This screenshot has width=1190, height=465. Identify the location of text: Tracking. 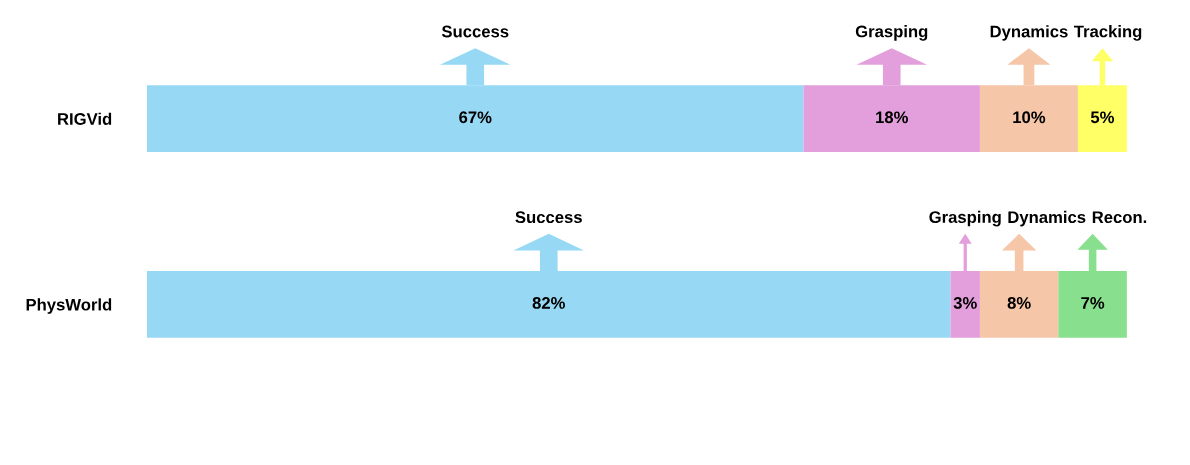
(1107, 33).